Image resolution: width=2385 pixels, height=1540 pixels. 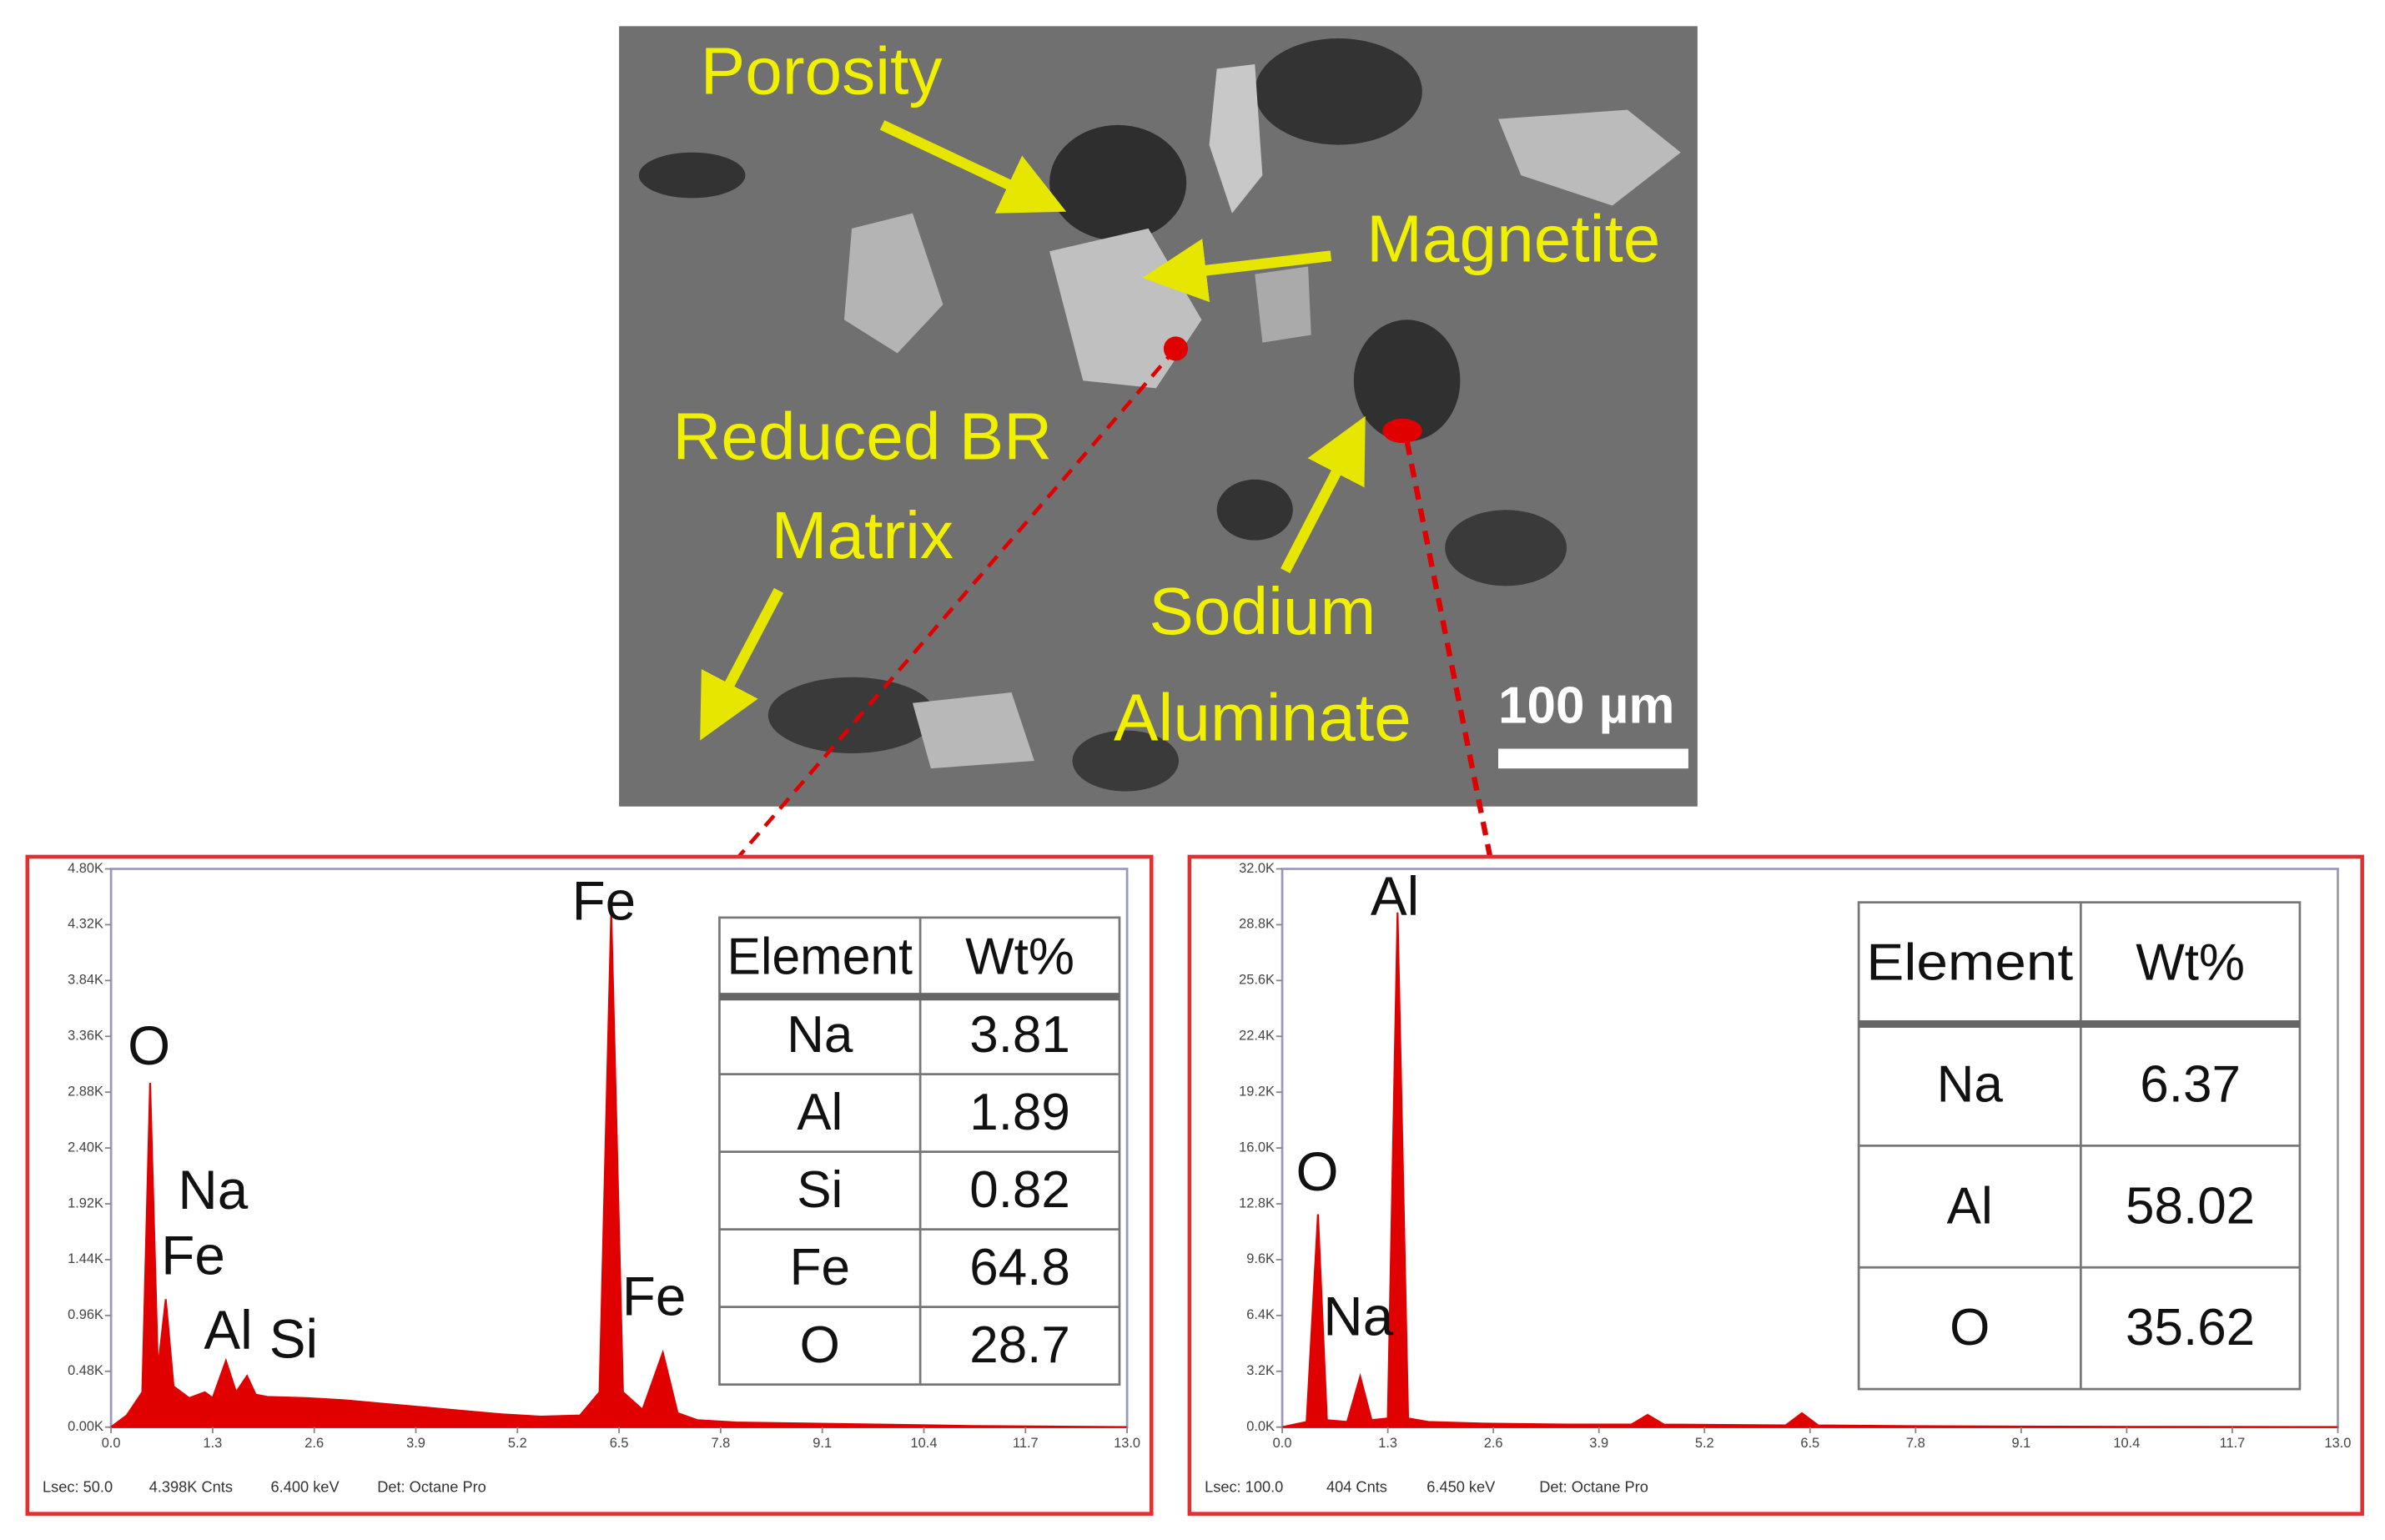 What do you see at coordinates (1586, 705) in the screenshot?
I see `scale-label: 100 µm` at bounding box center [1586, 705].